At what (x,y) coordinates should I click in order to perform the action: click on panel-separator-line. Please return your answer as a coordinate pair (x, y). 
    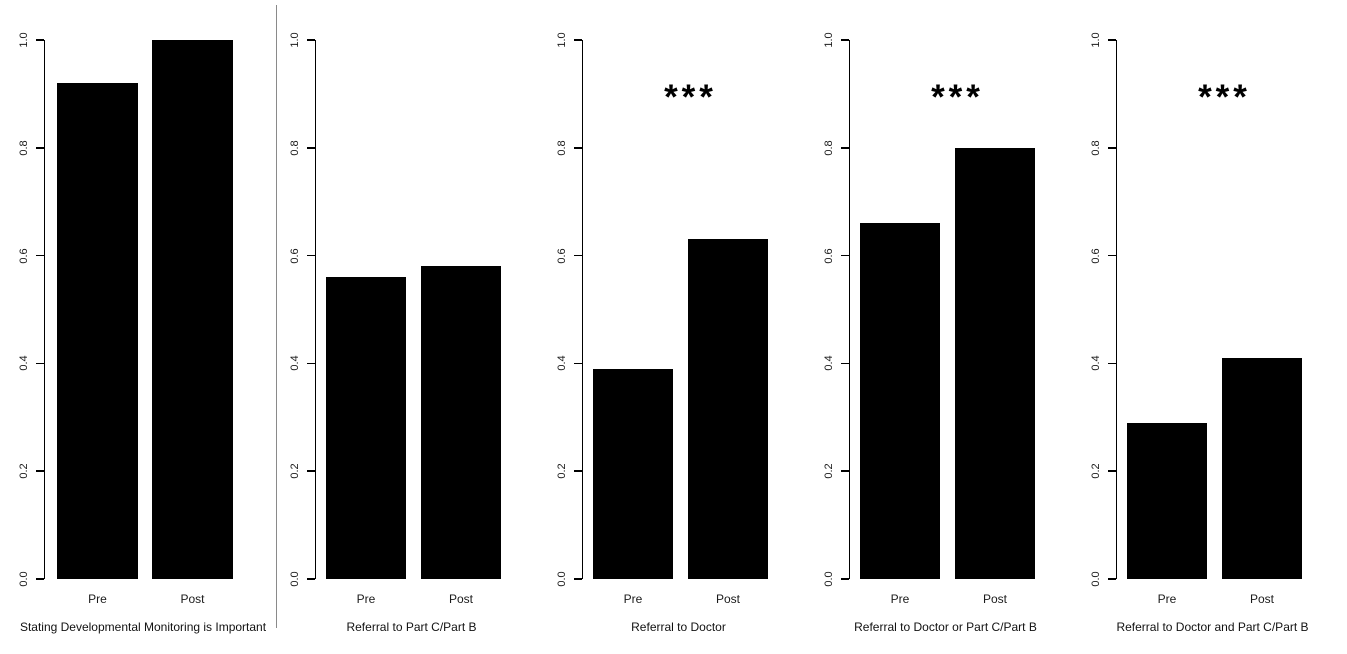
    Looking at the image, I should click on (276, 316).